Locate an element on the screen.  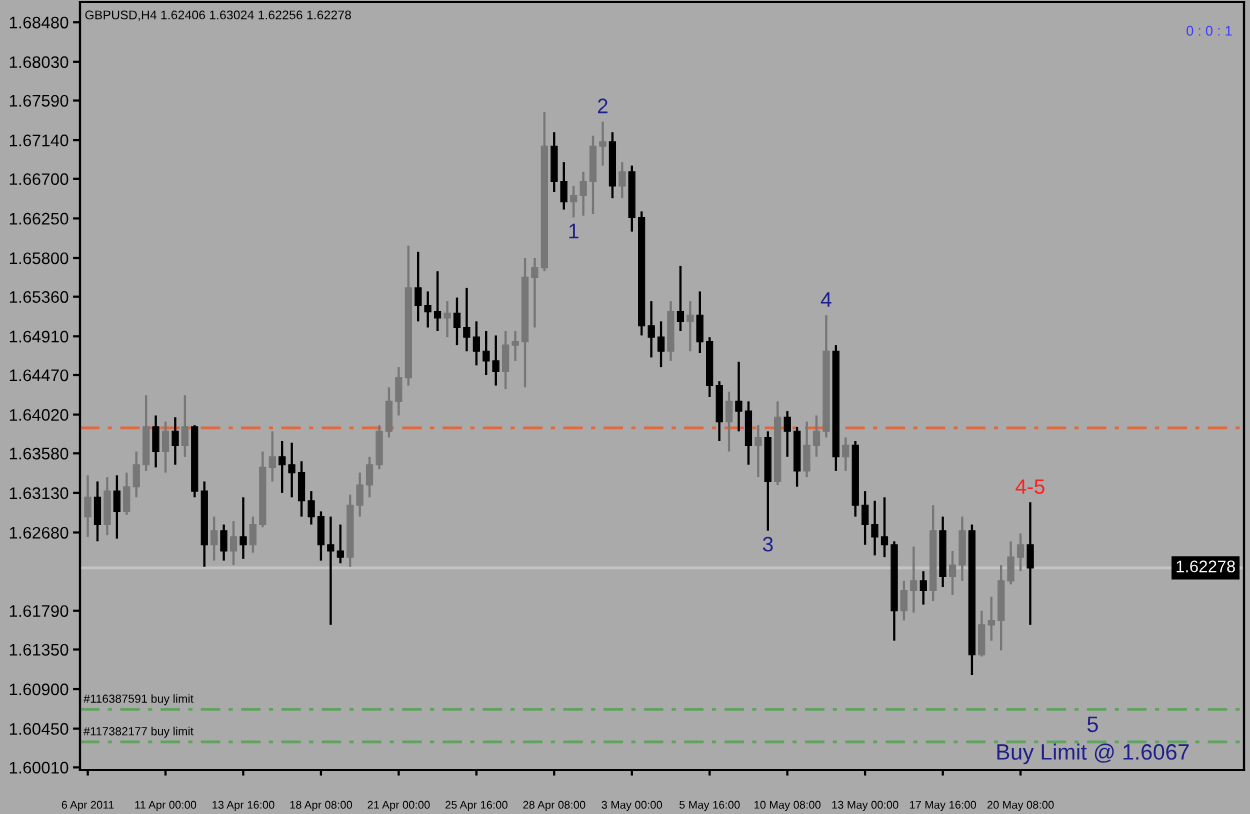
text: 5 is located at coordinates (1092, 724).